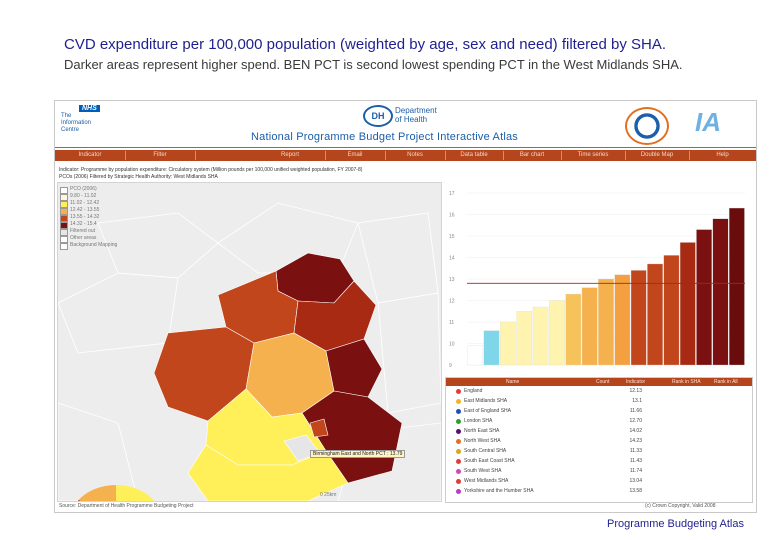  I want to click on row-name: South West SHA, so click(483, 471).